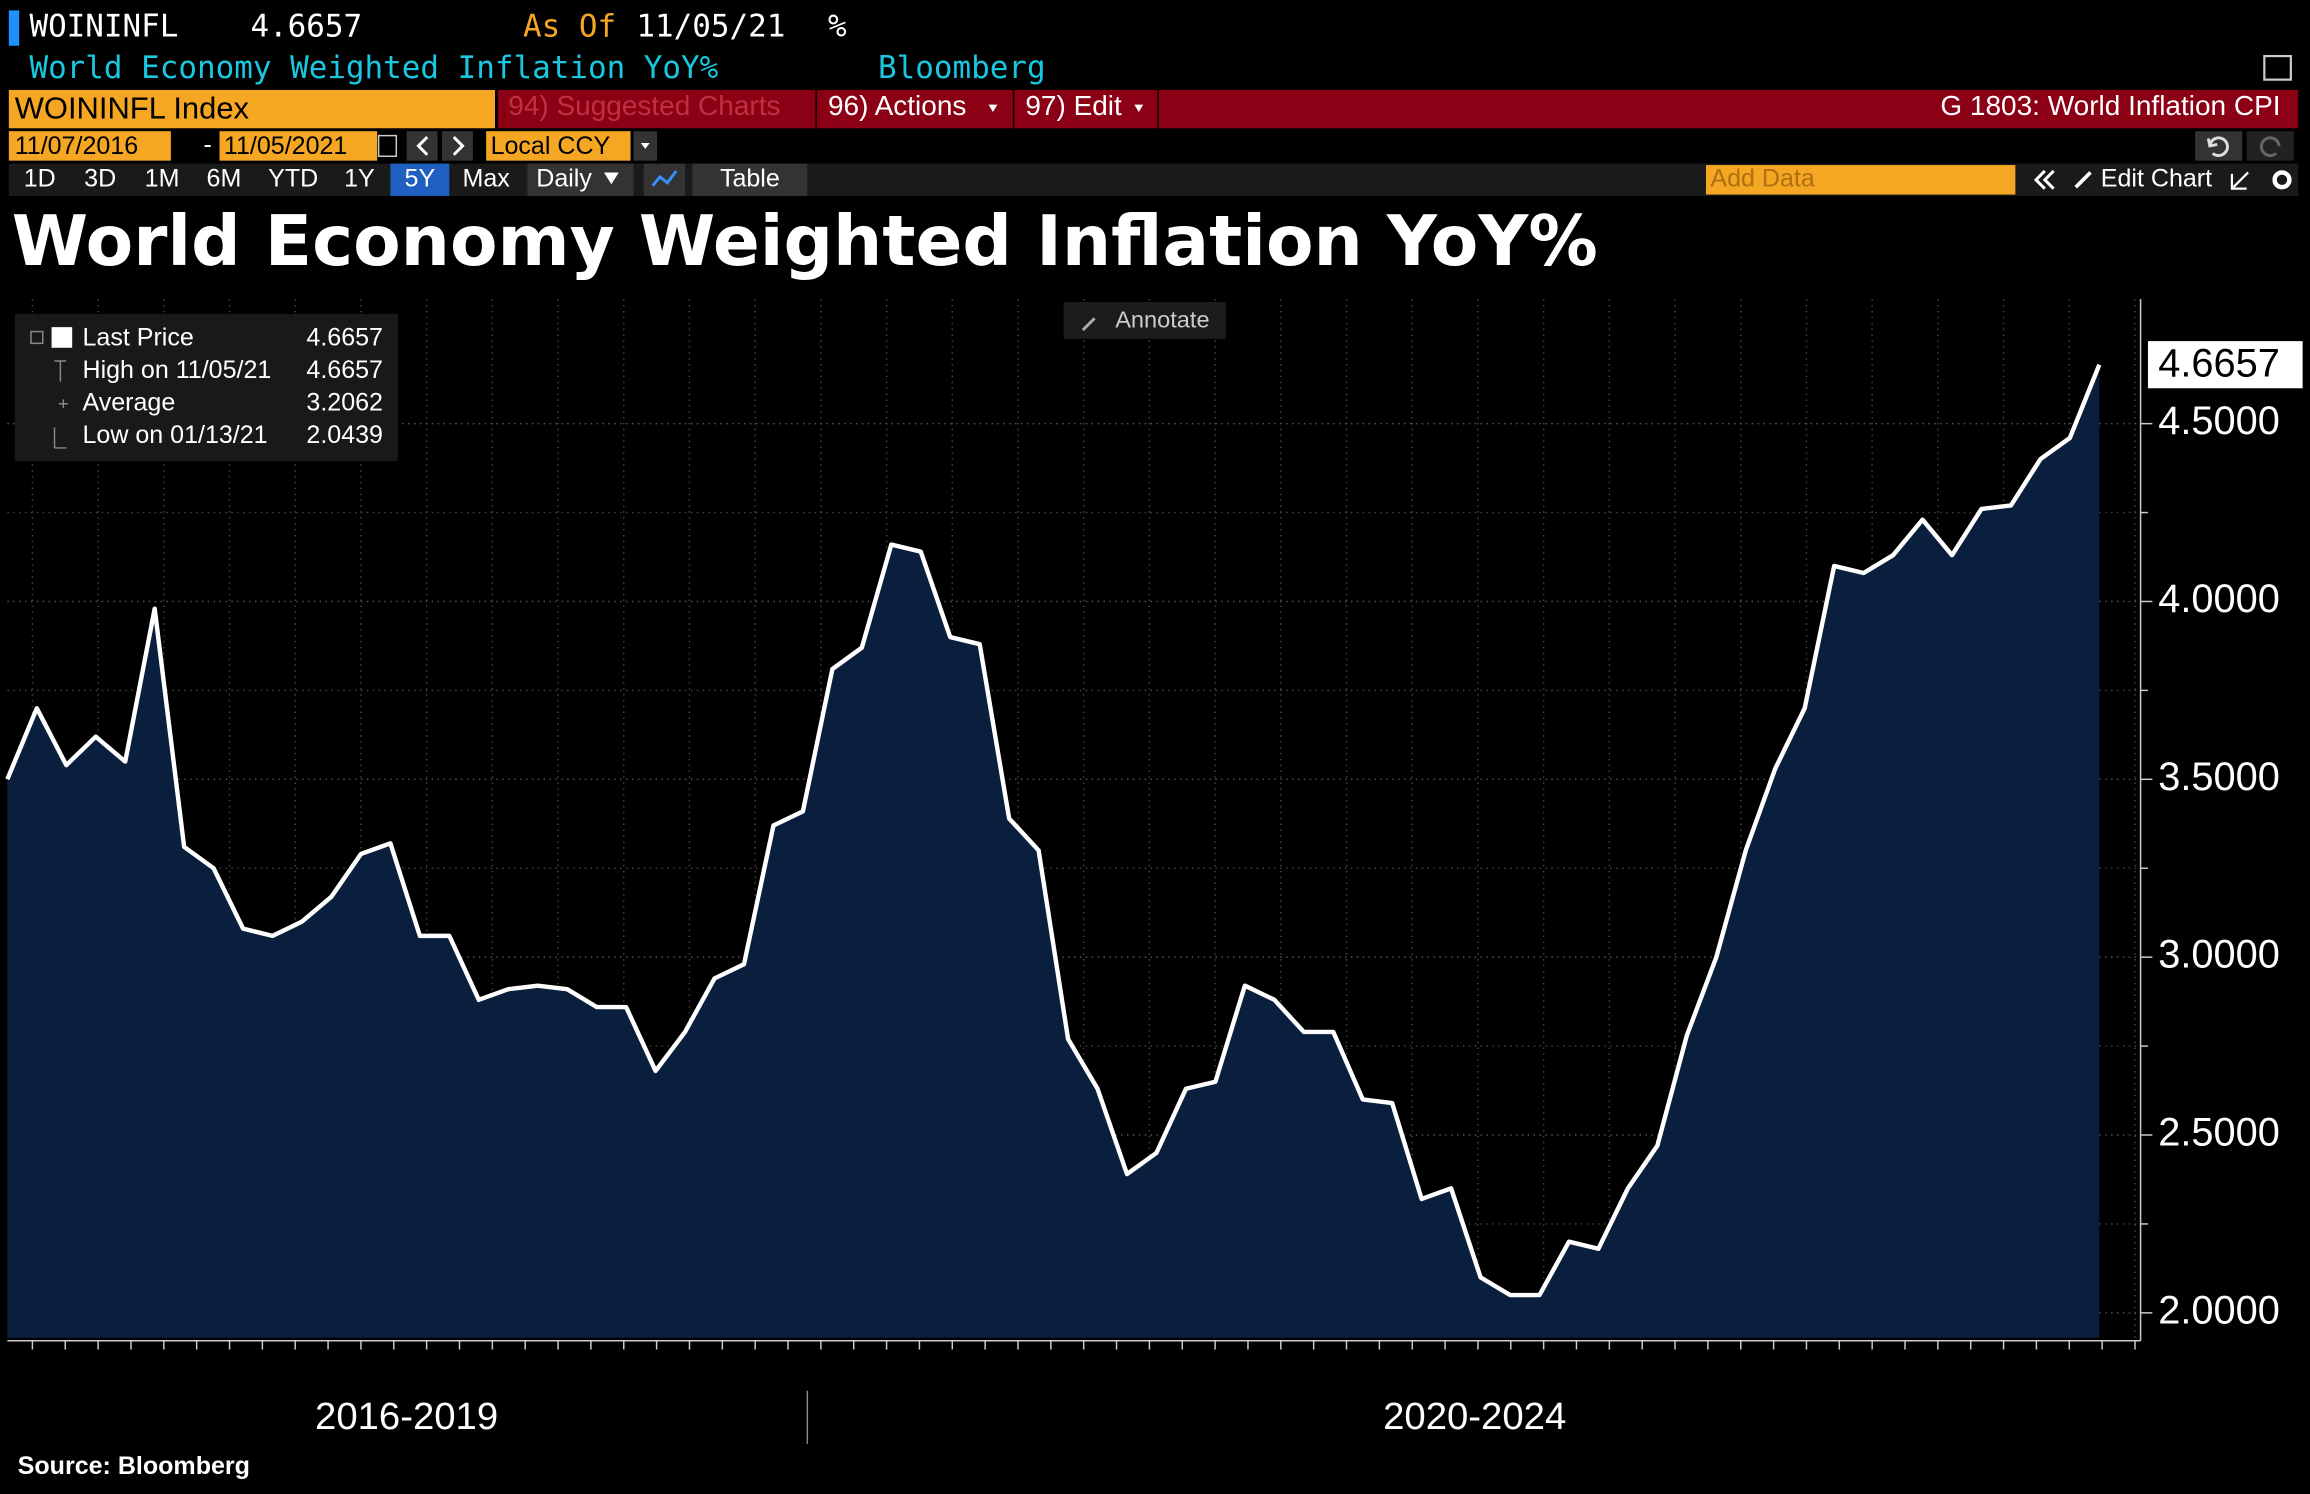 This screenshot has width=2310, height=1494. I want to click on y-tick-label: 2.5000, so click(2219, 1133).